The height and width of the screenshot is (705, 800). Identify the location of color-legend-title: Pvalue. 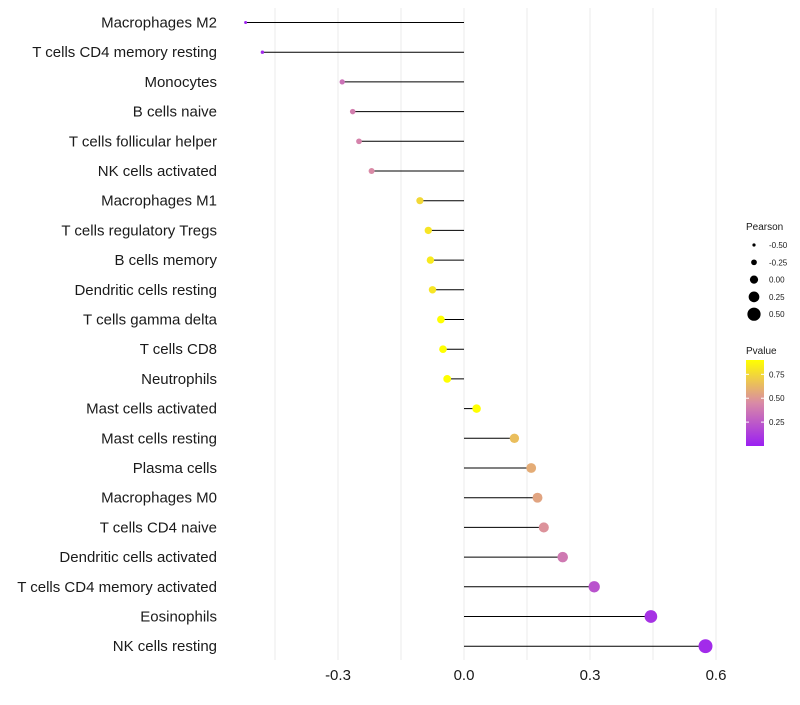
(761, 351).